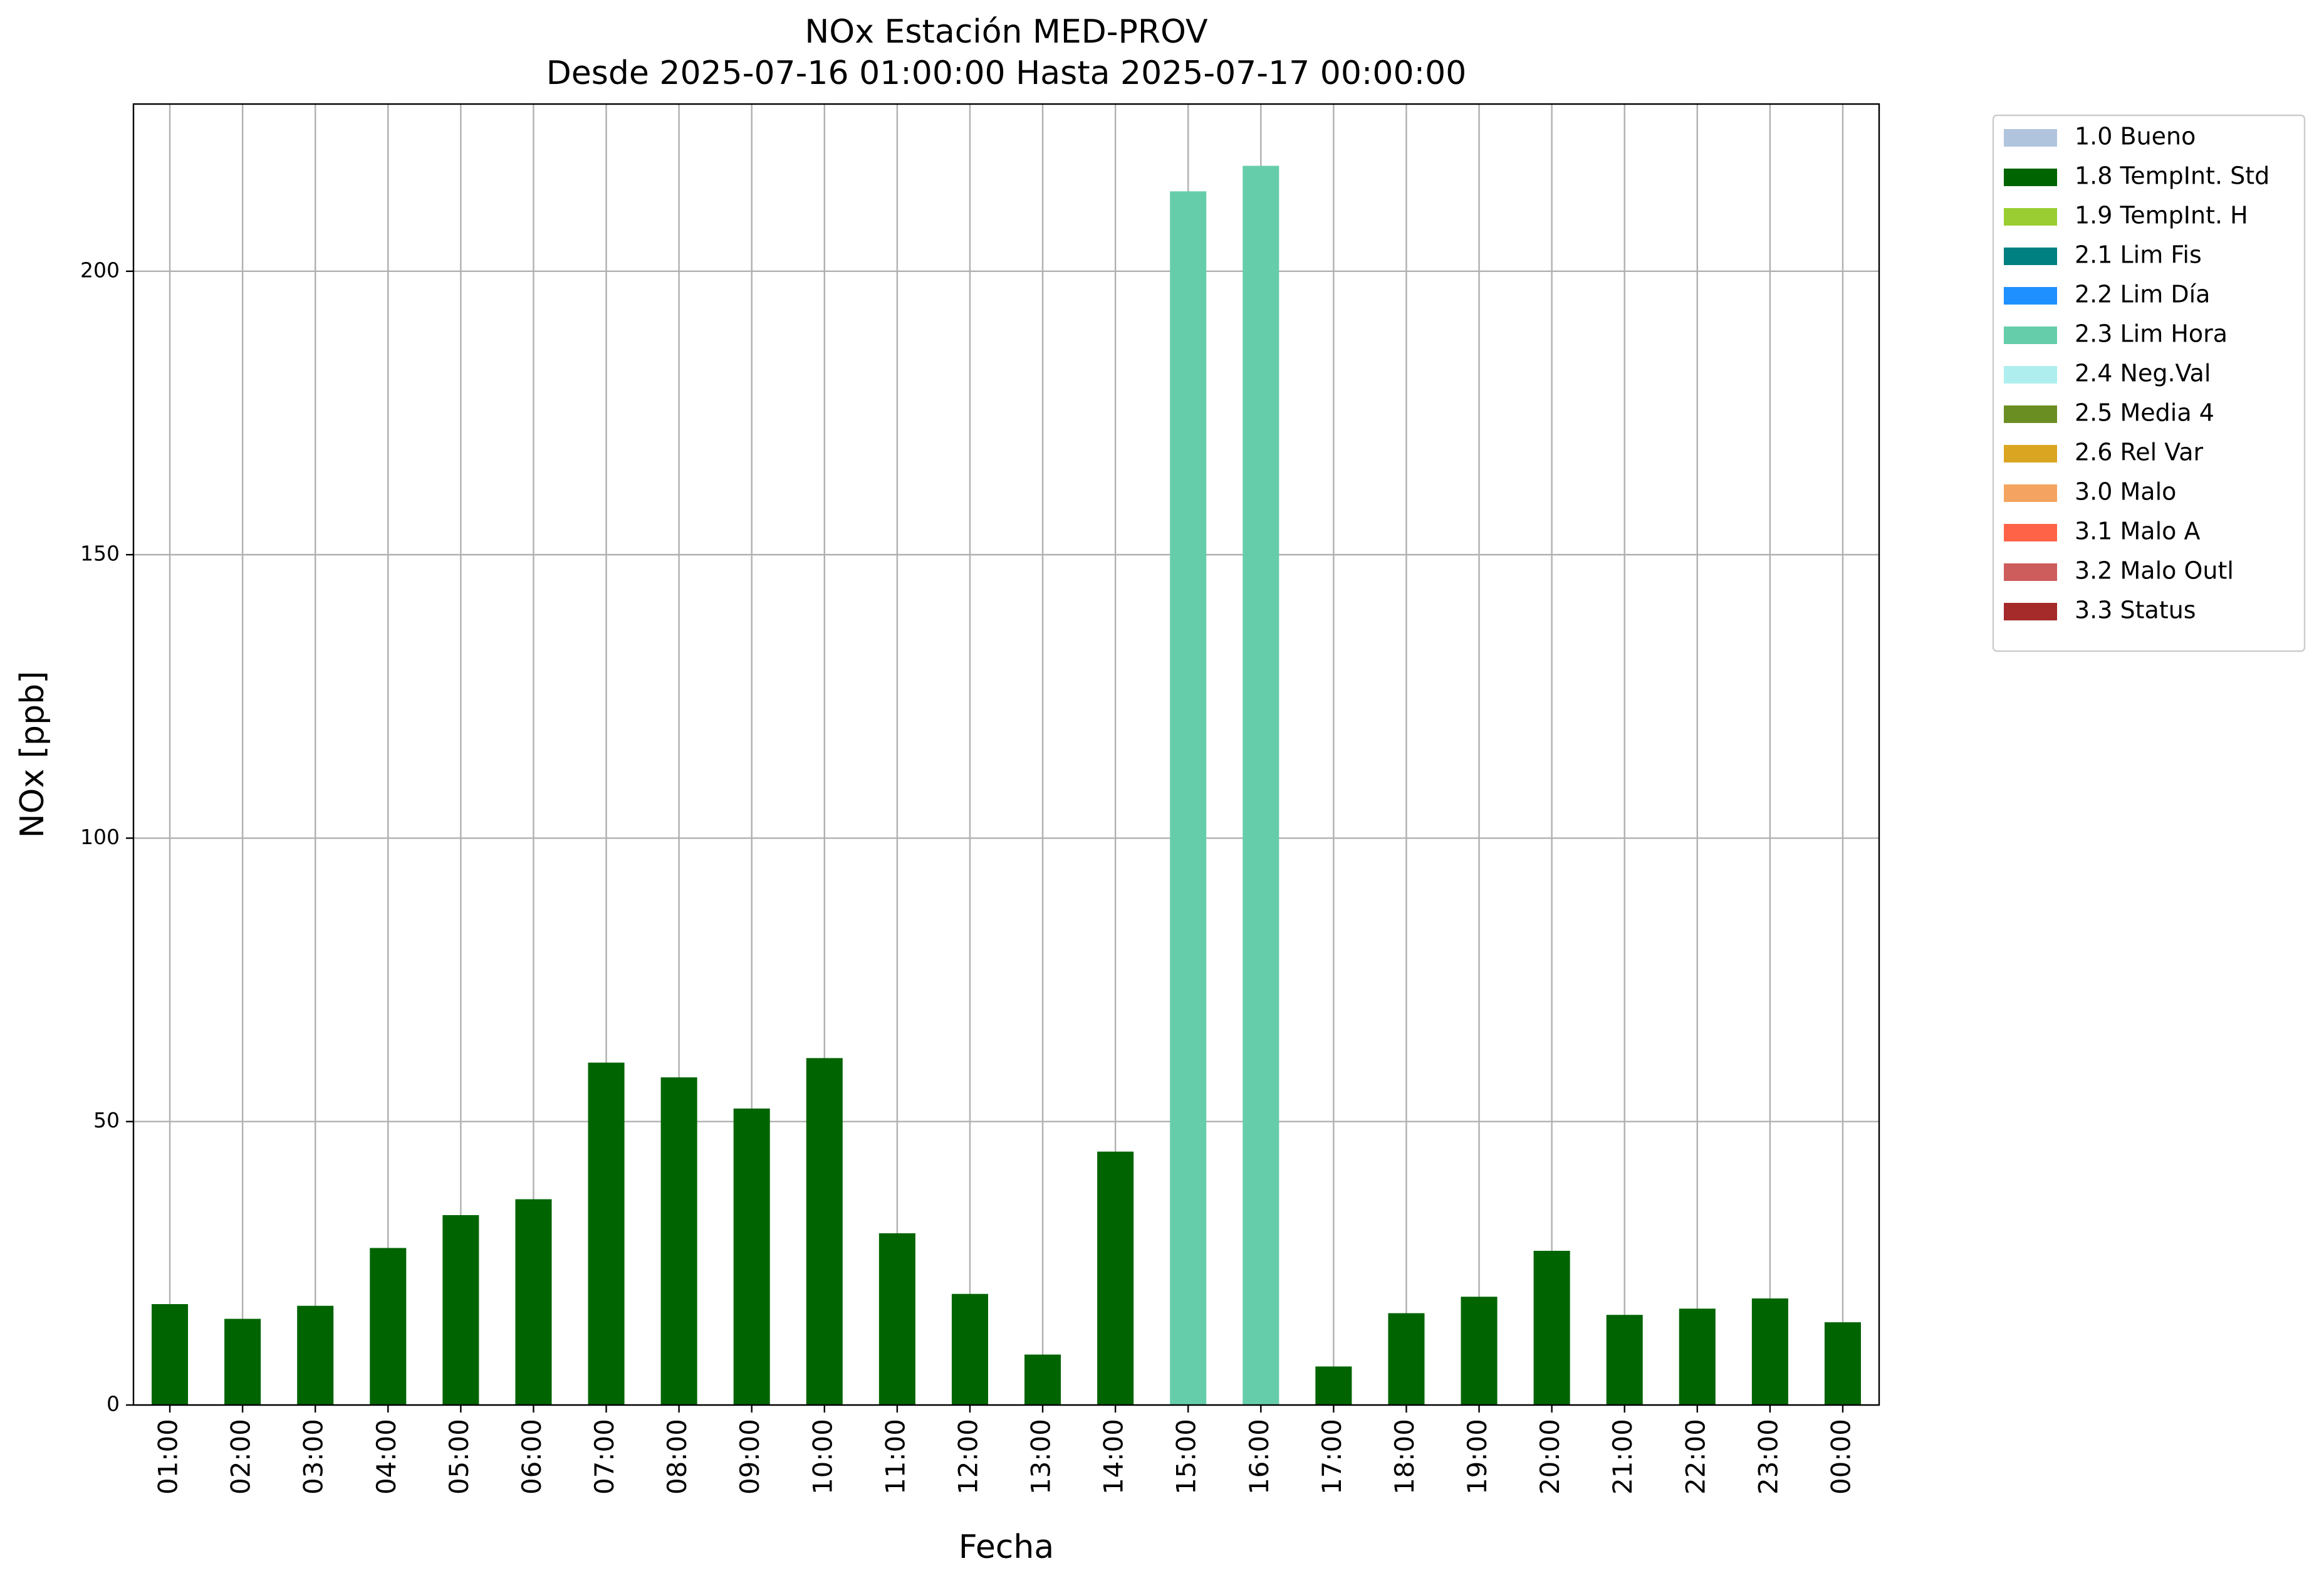 Image resolution: width=2324 pixels, height=1588 pixels. I want to click on x-tick-label: 09:00, so click(749, 1457).